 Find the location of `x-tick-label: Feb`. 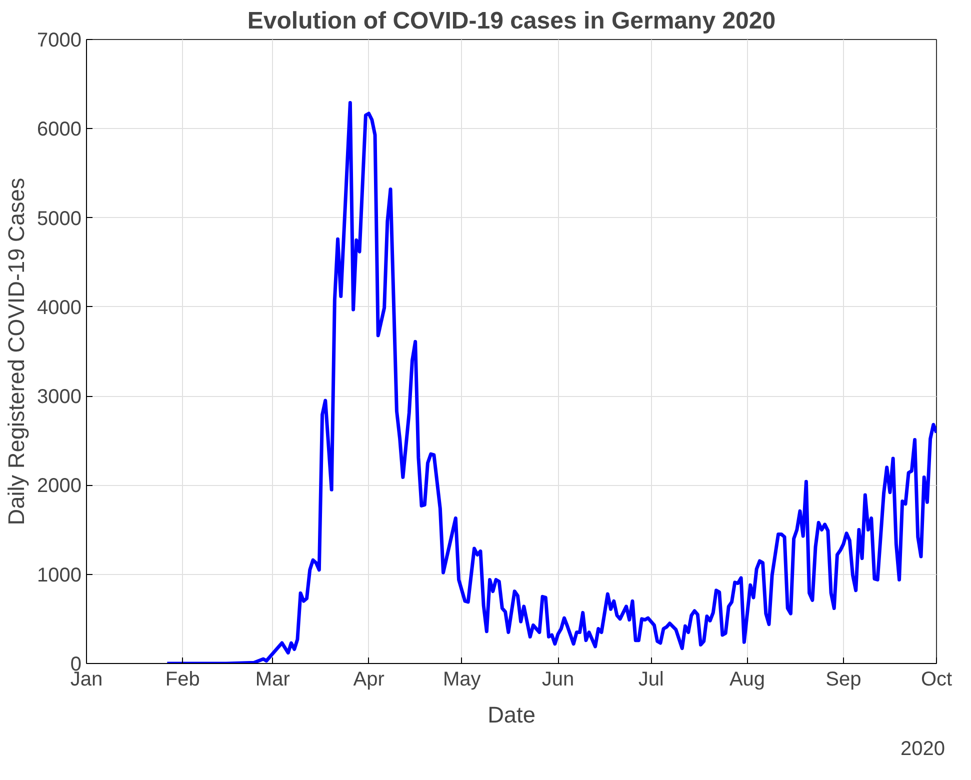

x-tick-label: Feb is located at coordinates (182, 679).